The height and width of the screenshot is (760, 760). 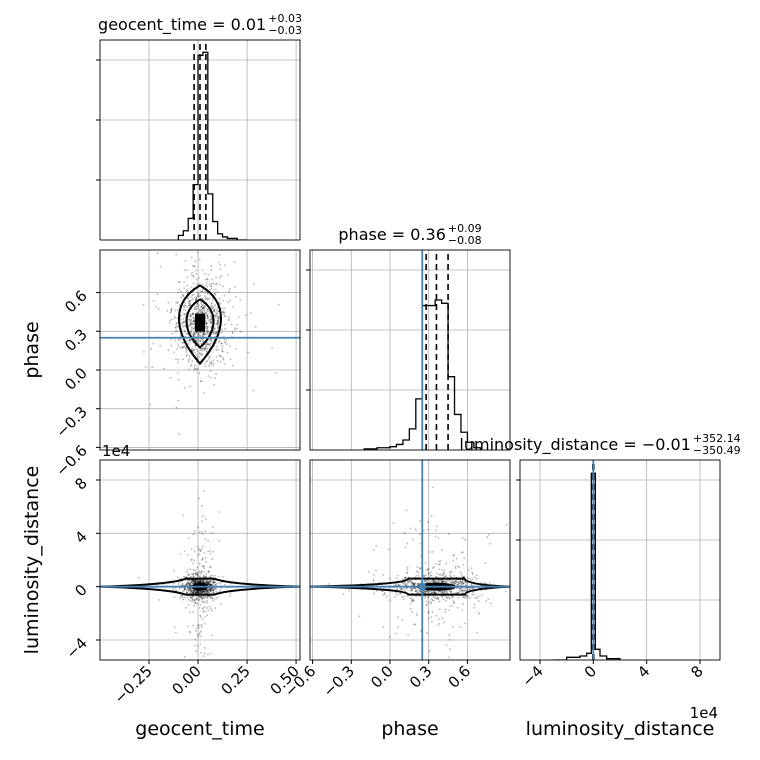 What do you see at coordinates (76, 302) in the screenshot?
I see `y-tick-label: 0.6` at bounding box center [76, 302].